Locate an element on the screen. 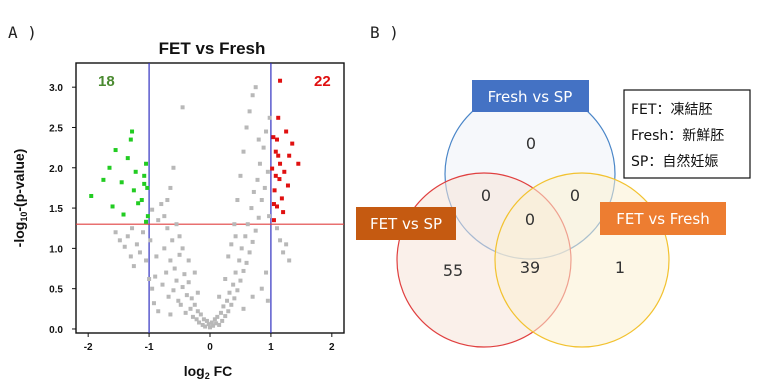 The image size is (763, 386). y-tick-label: 1.0 is located at coordinates (56, 249).